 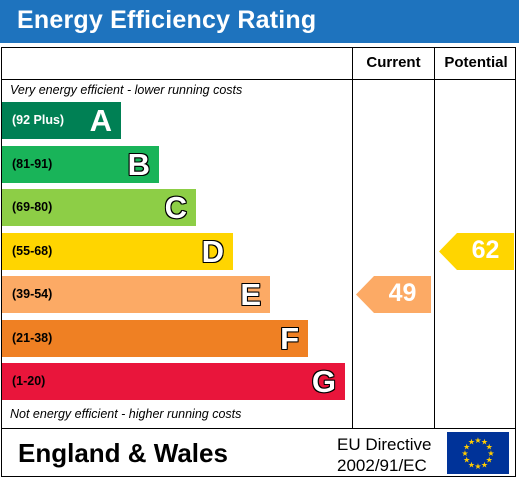 I want to click on band-range-label: (1-20), so click(x=29, y=381).